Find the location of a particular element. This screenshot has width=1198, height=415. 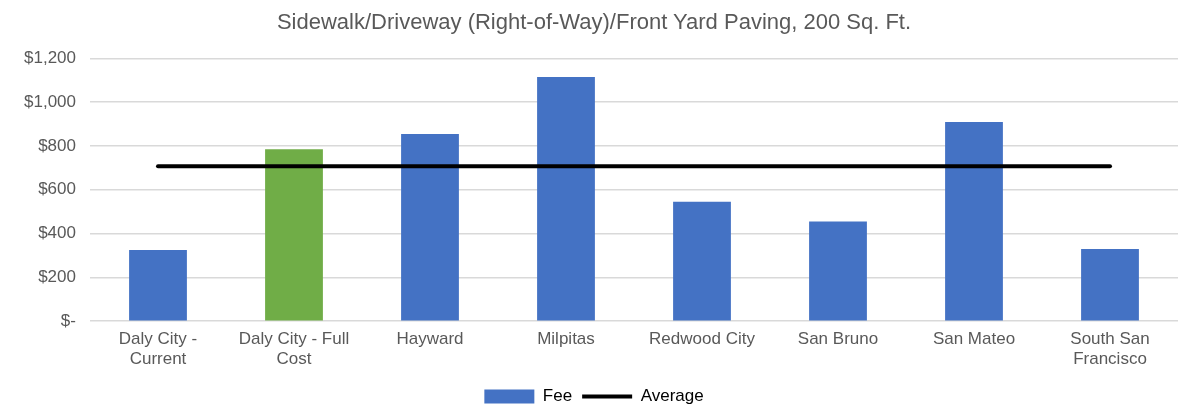

x-tick-label: Daly City - Current is located at coordinates (158, 349).